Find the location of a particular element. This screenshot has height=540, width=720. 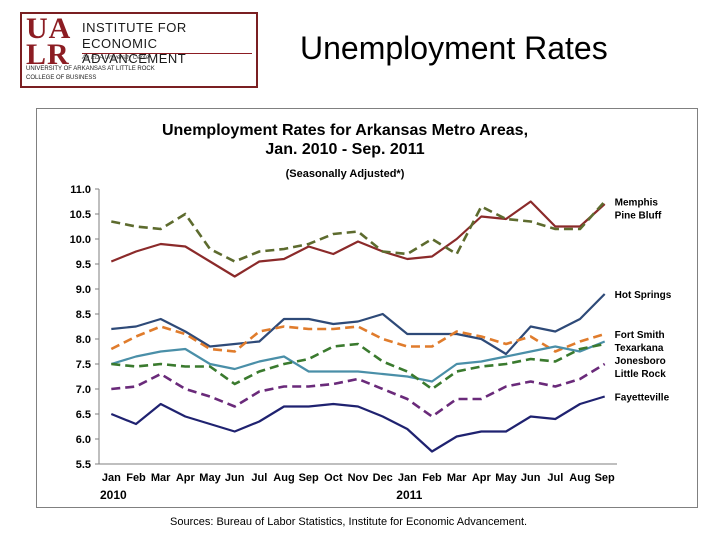

series-line-fayetteville is located at coordinates (358, 424).